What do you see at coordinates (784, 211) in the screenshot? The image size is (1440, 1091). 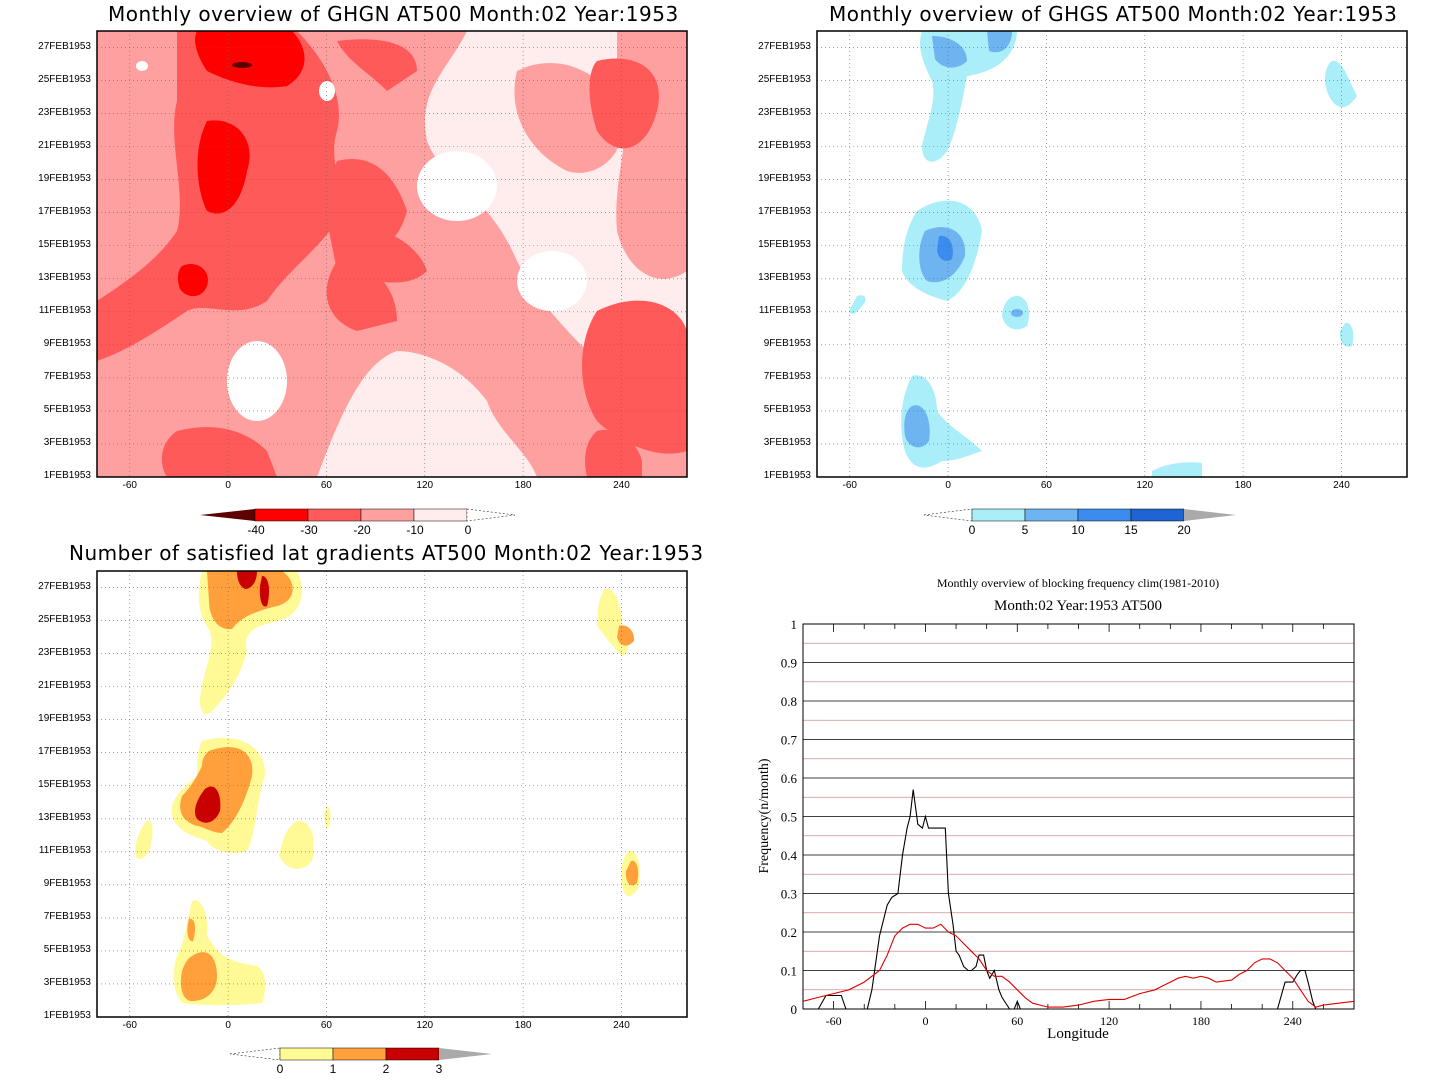 I see `ghgs-y-tick: 17FEB1953` at bounding box center [784, 211].